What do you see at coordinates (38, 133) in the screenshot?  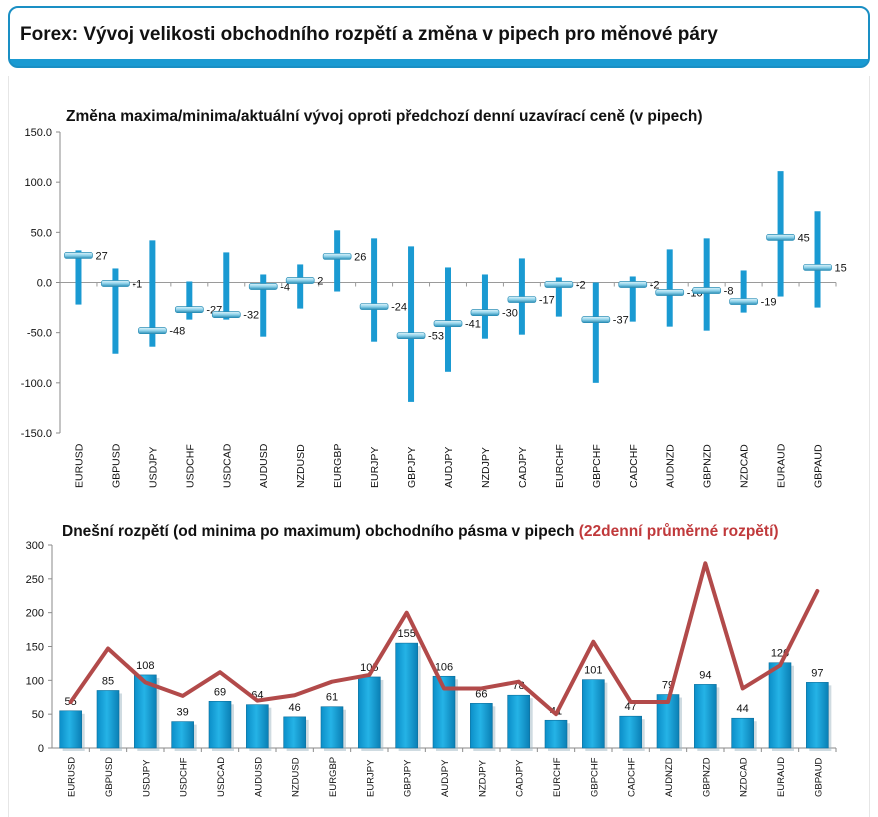 I see `y-tick-label: 150.0` at bounding box center [38, 133].